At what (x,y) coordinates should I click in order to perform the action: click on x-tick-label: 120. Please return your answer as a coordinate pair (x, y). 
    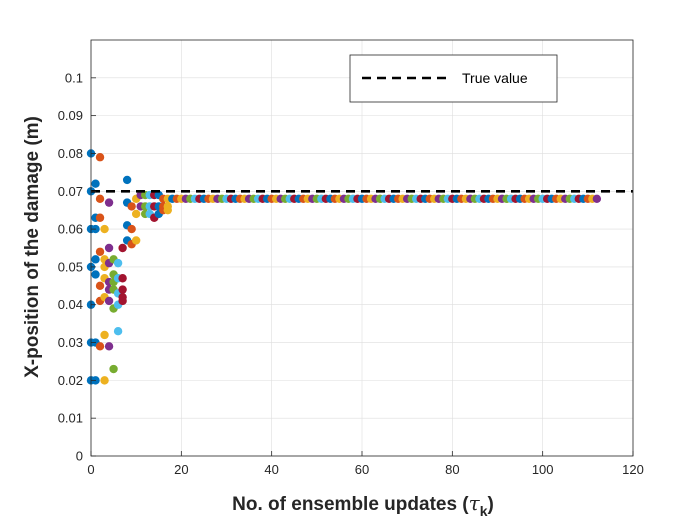
    Looking at the image, I should click on (633, 469).